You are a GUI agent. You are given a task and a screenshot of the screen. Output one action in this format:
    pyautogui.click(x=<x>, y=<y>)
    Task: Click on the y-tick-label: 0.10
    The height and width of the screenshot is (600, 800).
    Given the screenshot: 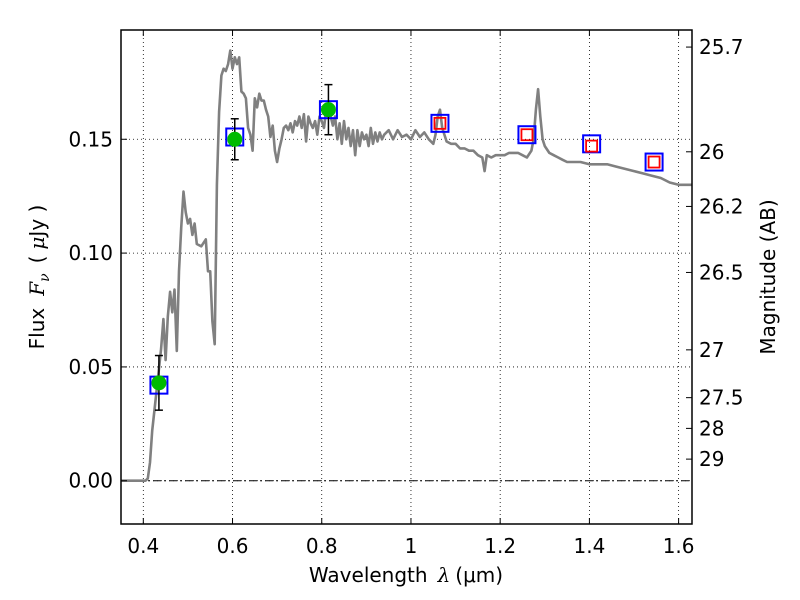 What is the action you would take?
    pyautogui.click(x=90, y=253)
    